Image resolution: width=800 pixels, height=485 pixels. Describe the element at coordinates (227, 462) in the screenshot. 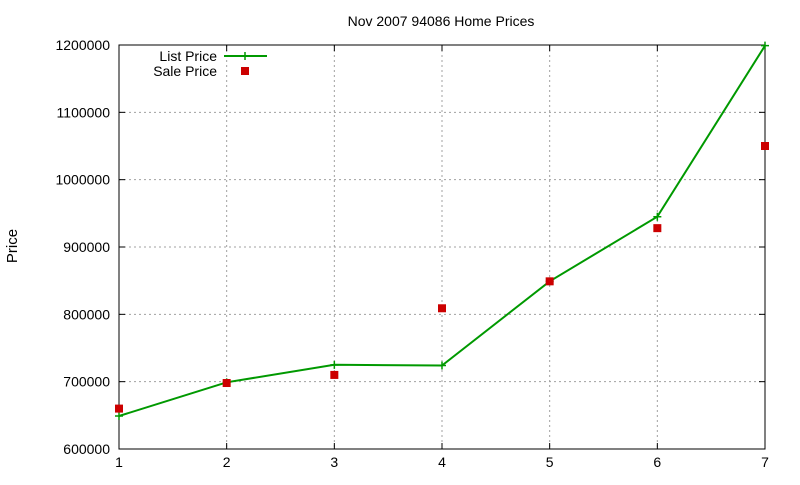

I see `x-tick-label: 2` at that location.